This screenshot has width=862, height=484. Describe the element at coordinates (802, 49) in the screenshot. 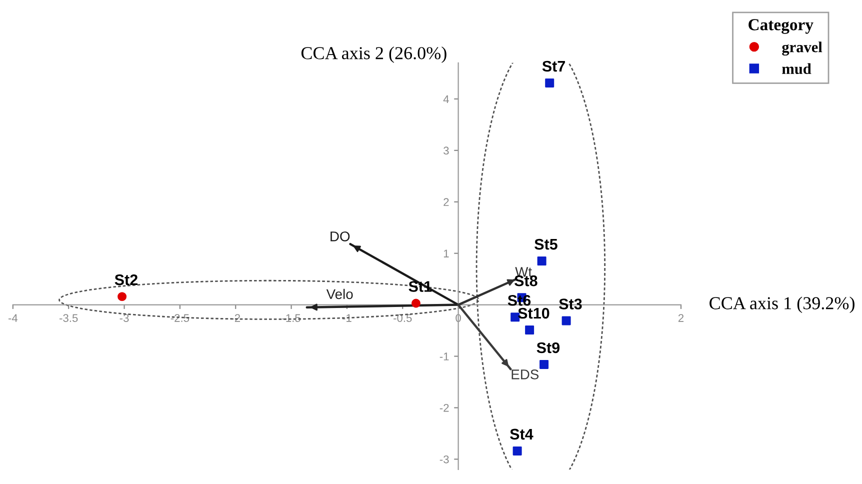

I see `legend-label: gravel` at that location.